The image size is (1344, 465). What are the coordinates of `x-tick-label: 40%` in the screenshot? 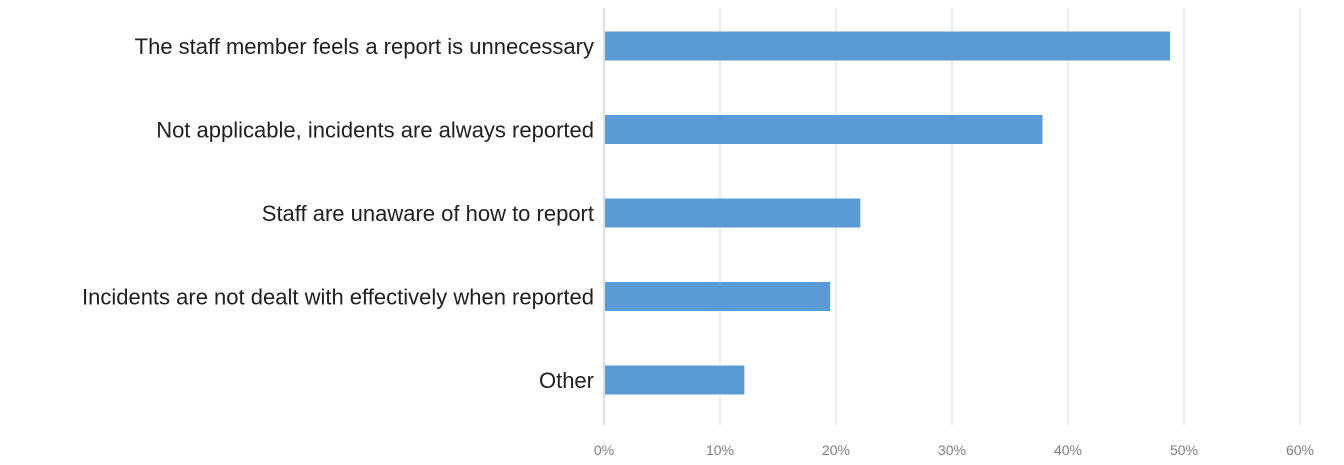 It's located at (1068, 450).